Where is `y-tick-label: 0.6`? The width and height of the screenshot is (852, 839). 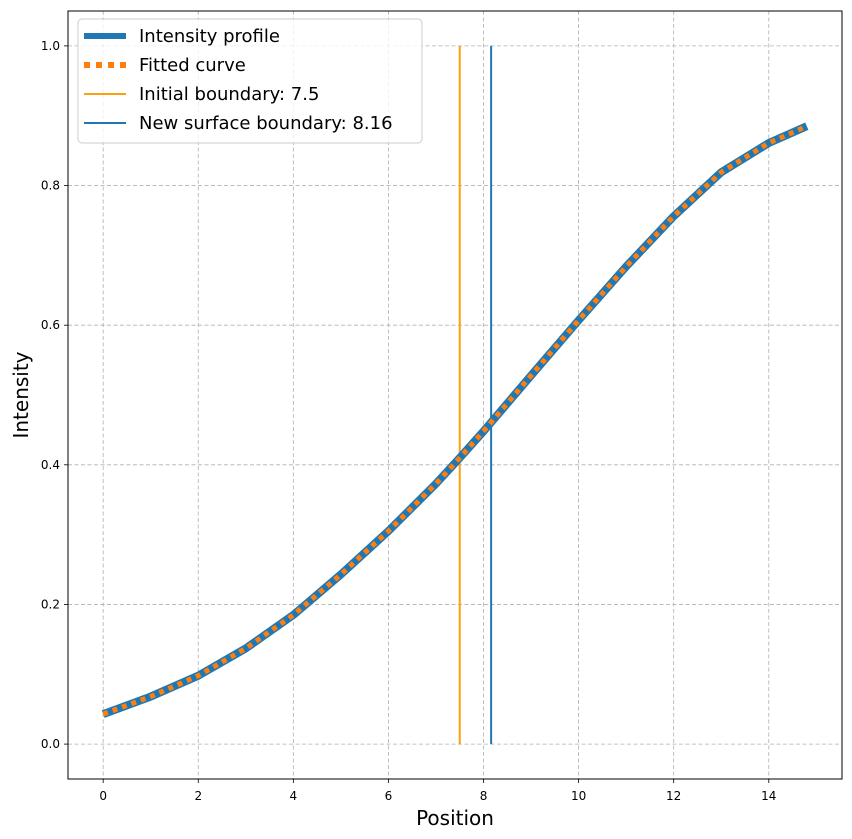
y-tick-label: 0.6 is located at coordinates (50, 325).